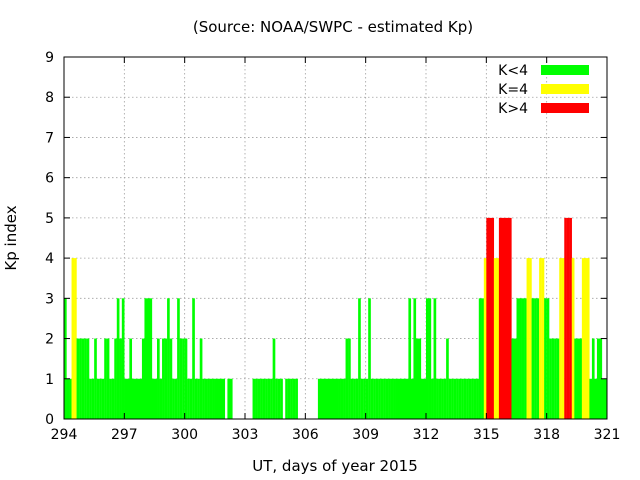  What do you see at coordinates (365, 435) in the screenshot?
I see `x-tick-label: 309` at bounding box center [365, 435].